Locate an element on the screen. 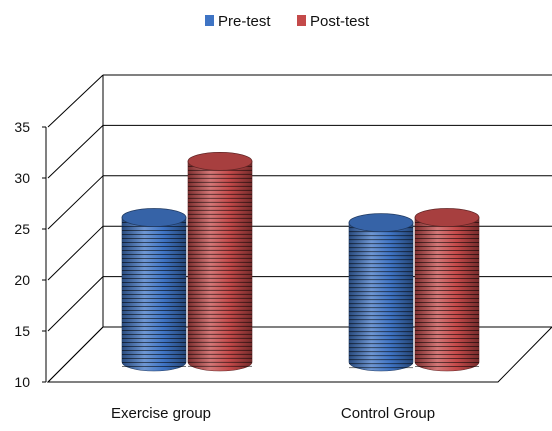  y-tick-label: 30 is located at coordinates (22, 178).